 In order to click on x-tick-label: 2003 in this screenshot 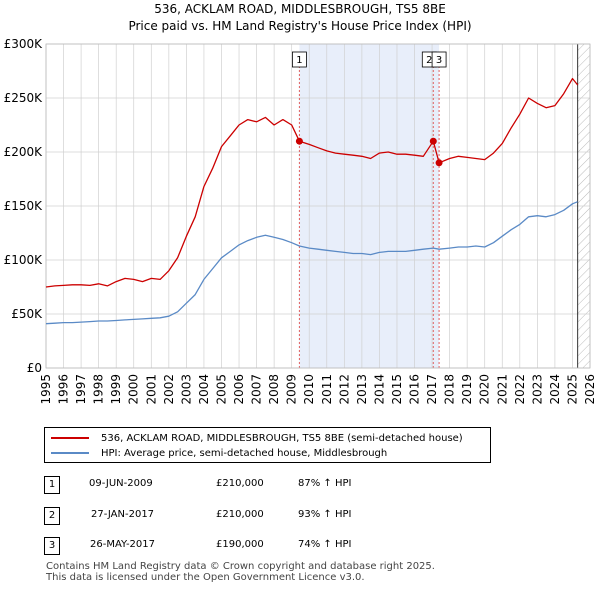, I will do `click(186, 389)`.